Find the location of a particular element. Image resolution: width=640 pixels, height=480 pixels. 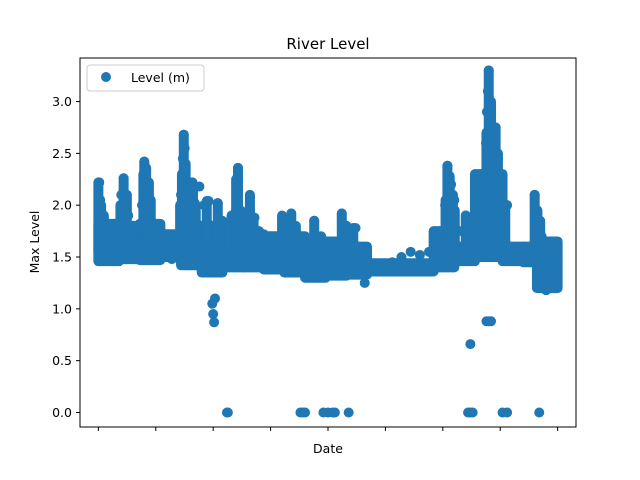

y-tick-label: 1.0 is located at coordinates (62, 308).